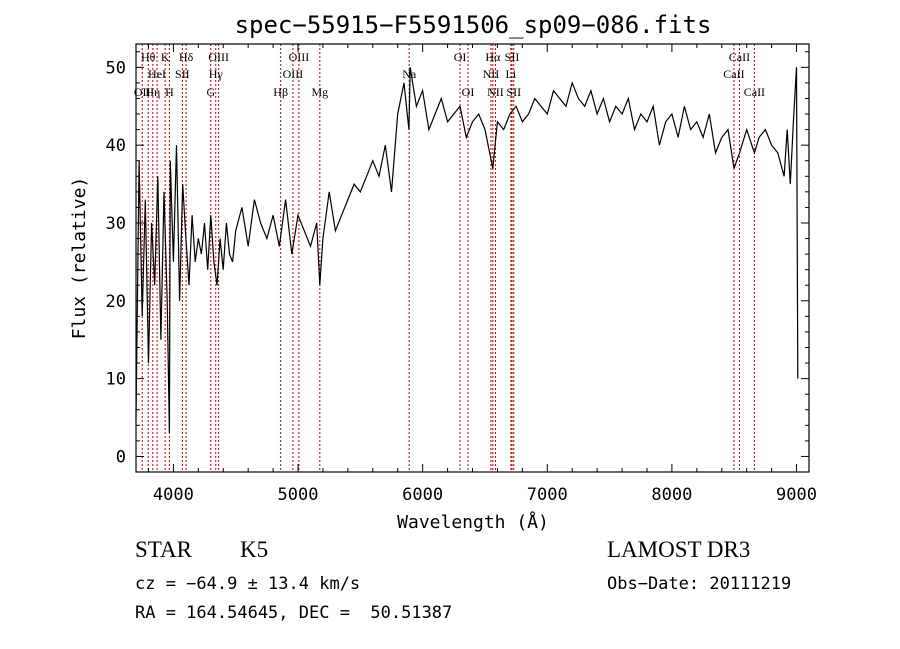  What do you see at coordinates (152, 92) in the screenshot?
I see `line-label-hη: Hη` at bounding box center [152, 92].